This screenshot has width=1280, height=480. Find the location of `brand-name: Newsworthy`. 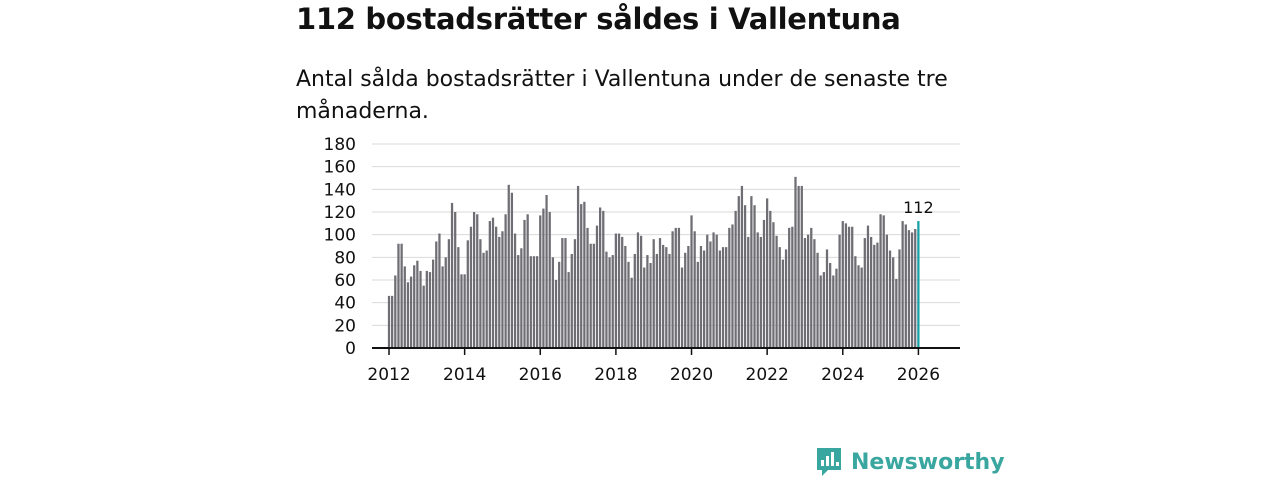

brand-name: Newsworthy is located at coordinates (928, 462).